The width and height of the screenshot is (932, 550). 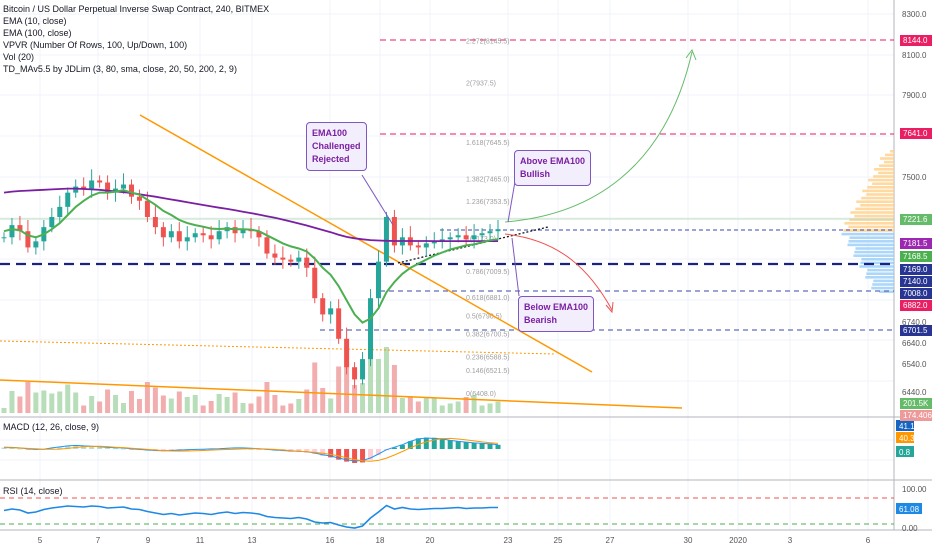 I want to click on macd-tick-label: 41.1, so click(x=907, y=426).